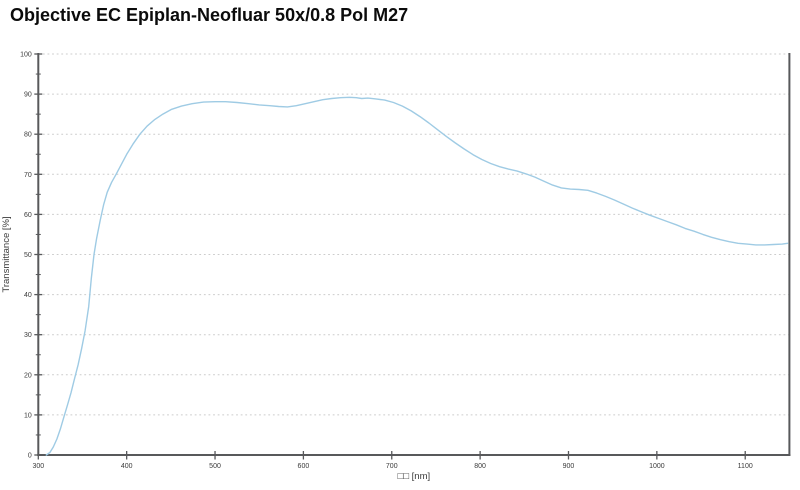 The height and width of the screenshot is (490, 800). What do you see at coordinates (26, 55) in the screenshot?
I see `svg-text: 100` at bounding box center [26, 55].